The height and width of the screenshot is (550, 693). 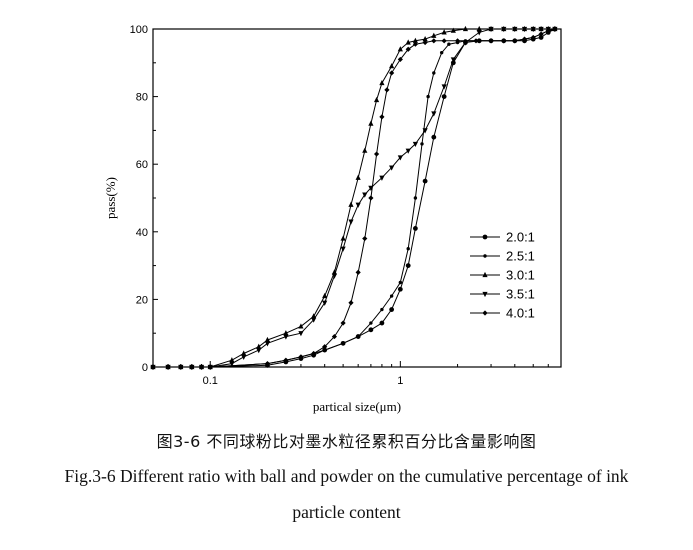 I want to click on caption-english-line2: particle content, so click(x=346, y=512).